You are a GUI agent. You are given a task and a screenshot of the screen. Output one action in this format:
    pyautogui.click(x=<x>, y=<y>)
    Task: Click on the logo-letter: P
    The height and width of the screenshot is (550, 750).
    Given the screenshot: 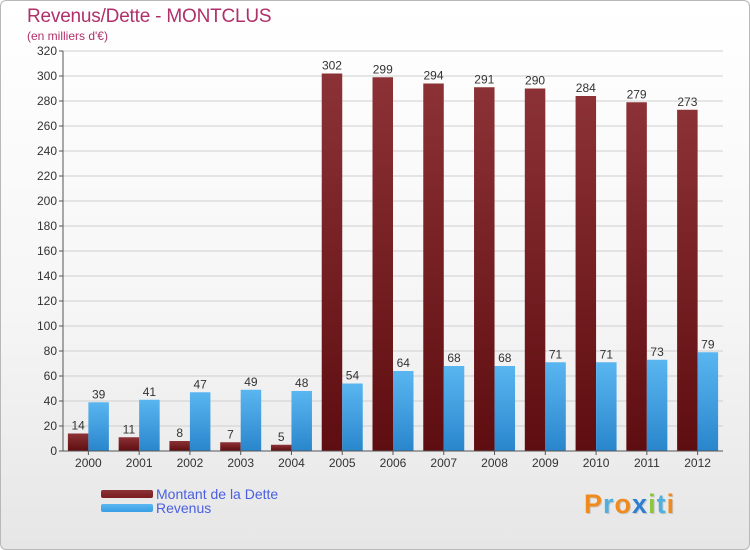 What is the action you would take?
    pyautogui.click(x=594, y=504)
    